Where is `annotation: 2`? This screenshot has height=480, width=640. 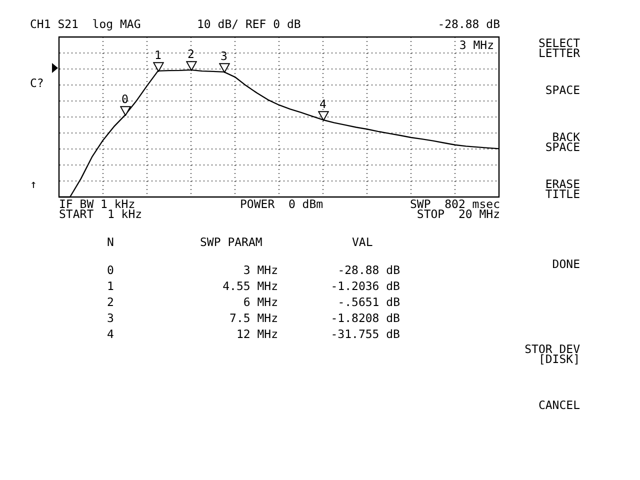
annotation: 2 is located at coordinates (191, 53).